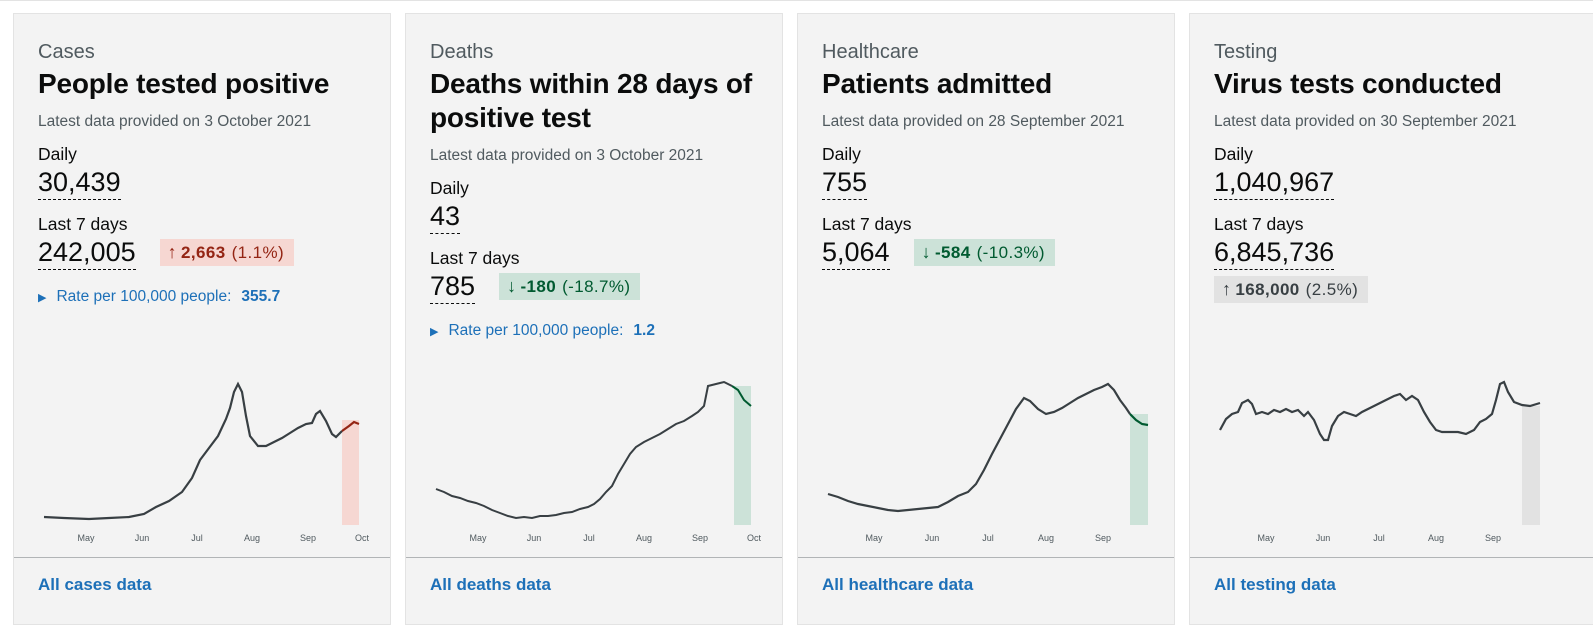 Image resolution: width=1593 pixels, height=638 pixels. Describe the element at coordinates (898, 584) in the screenshot. I see `all-healthcare-link: All healthcare data` at that location.